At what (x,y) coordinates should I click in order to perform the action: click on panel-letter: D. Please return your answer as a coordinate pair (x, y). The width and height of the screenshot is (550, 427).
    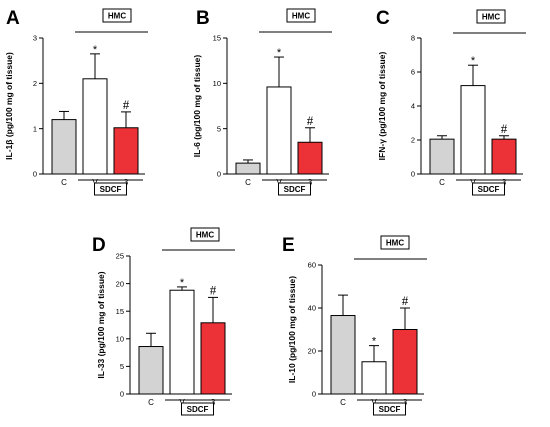
    Looking at the image, I should click on (99, 245).